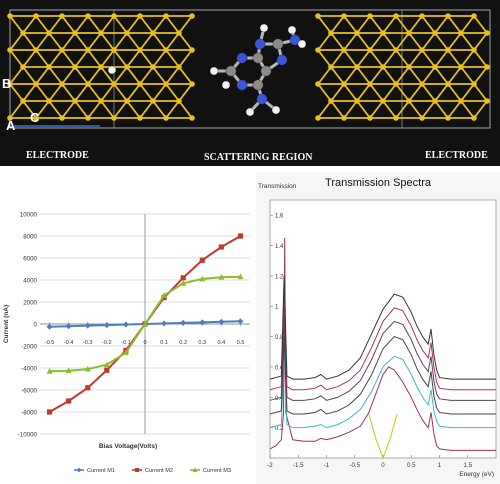  What do you see at coordinates (29, 391) in the screenshot?
I see `iv-y-tick-label: -6000` at bounding box center [29, 391].